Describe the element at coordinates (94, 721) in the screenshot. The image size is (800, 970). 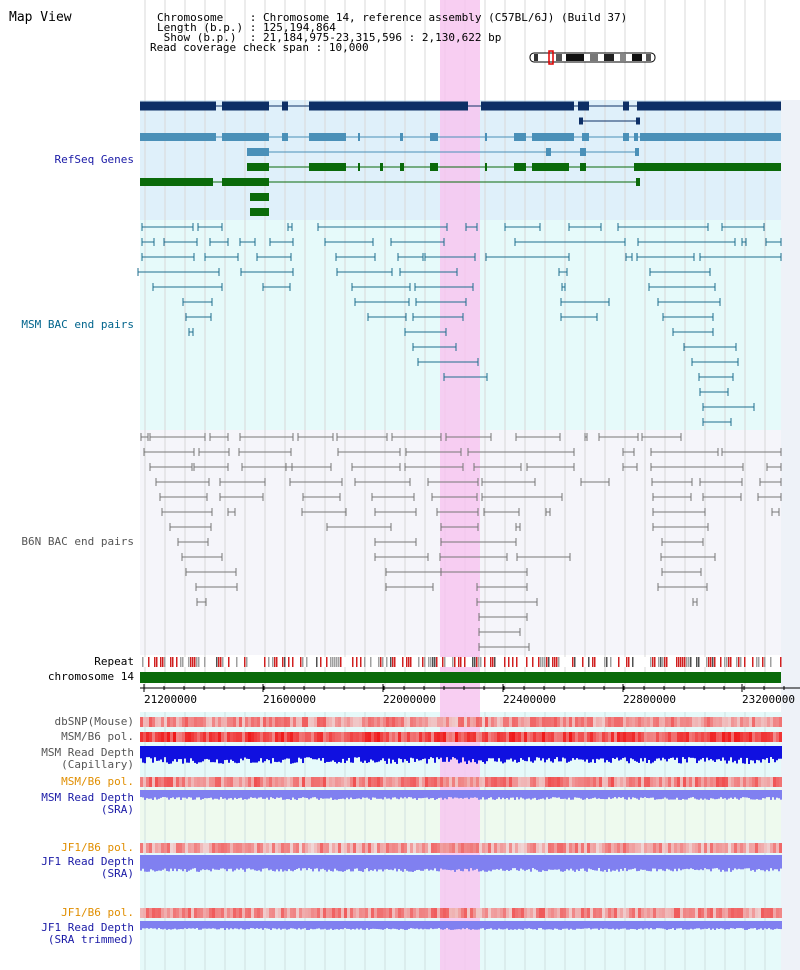
I see `track-label-dbsnp: dbSNP(Mouse)` at that location.